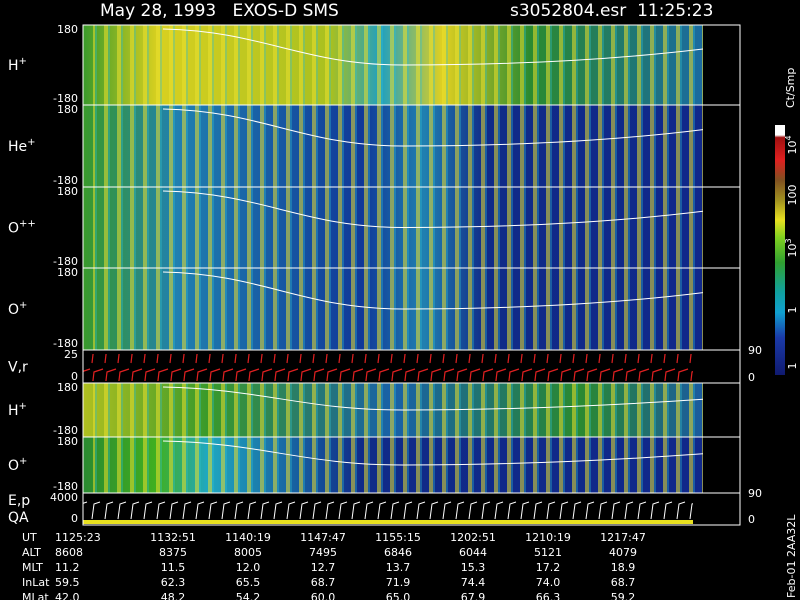 The width and height of the screenshot is (800, 600). I want to click on cell: 66.3, so click(548, 595).